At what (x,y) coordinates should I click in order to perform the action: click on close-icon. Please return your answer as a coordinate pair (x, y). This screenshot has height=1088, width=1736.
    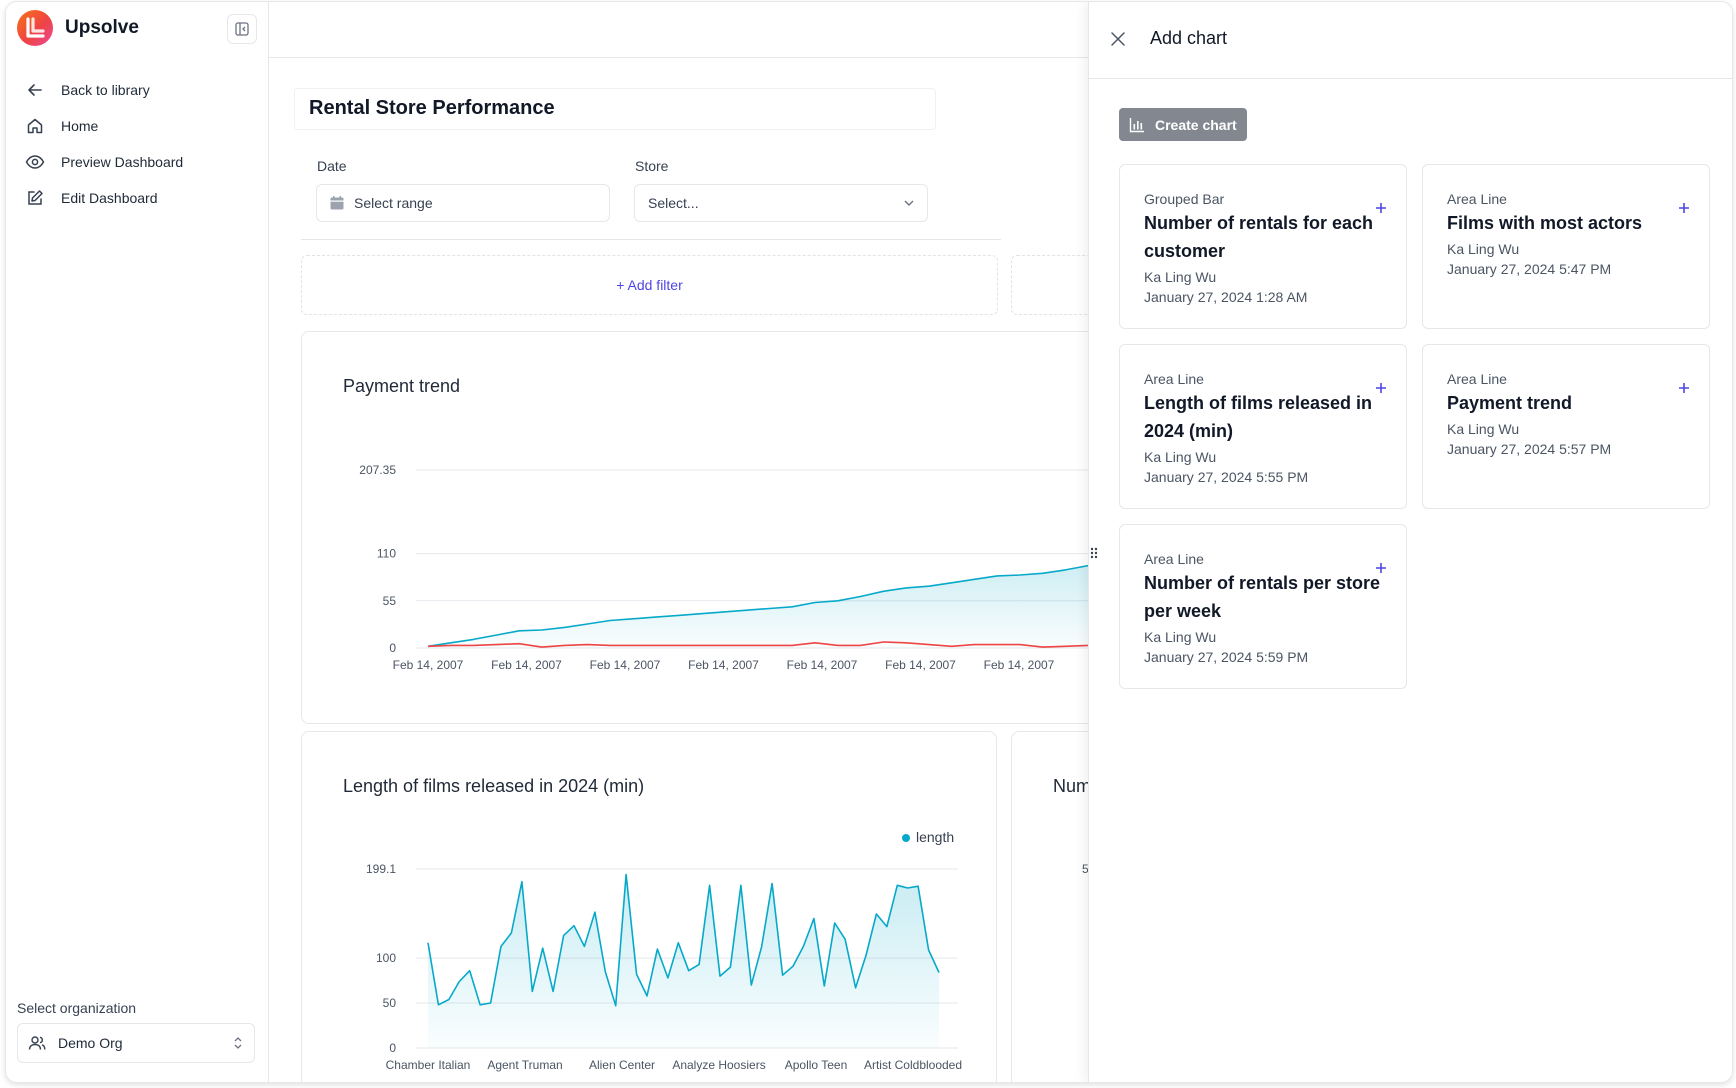
    Looking at the image, I should click on (1118, 39).